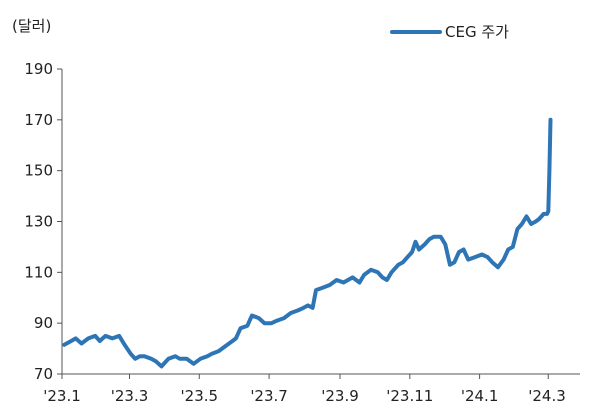 The height and width of the screenshot is (416, 589). Describe the element at coordinates (62, 396) in the screenshot. I see `x-tick-label: '23.1` at that location.